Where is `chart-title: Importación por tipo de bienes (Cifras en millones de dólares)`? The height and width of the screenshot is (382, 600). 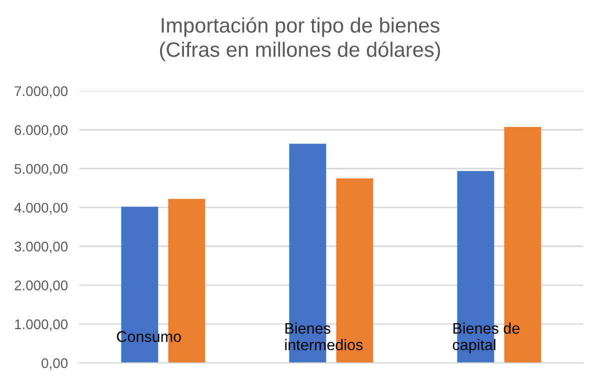 chart-title: Importación por tipo de bienes (Cifras en millones de dólares) is located at coordinates (300, 39).